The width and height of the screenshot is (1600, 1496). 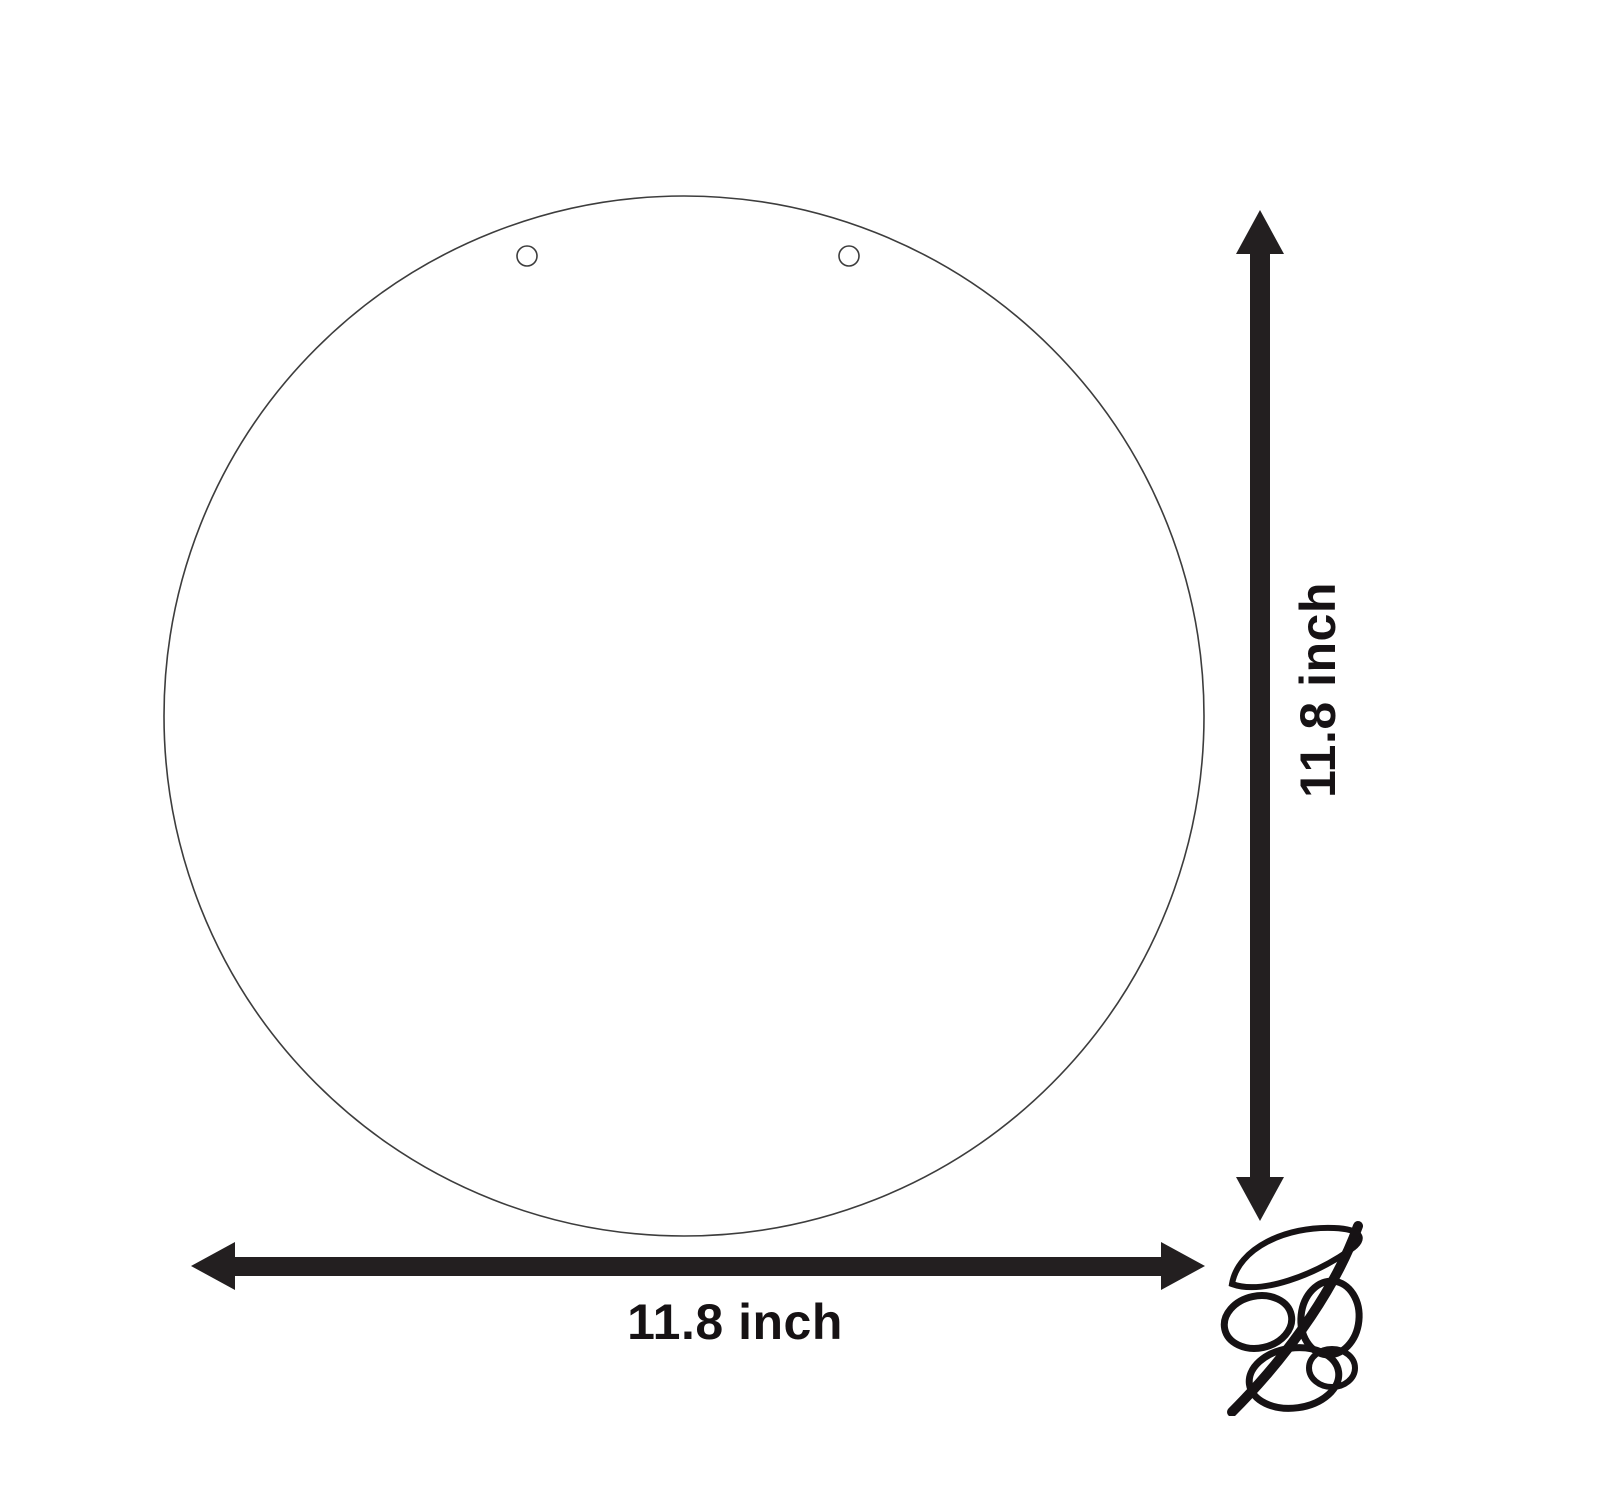 What do you see at coordinates (849, 256) in the screenshot?
I see `hanging-hole-right` at bounding box center [849, 256].